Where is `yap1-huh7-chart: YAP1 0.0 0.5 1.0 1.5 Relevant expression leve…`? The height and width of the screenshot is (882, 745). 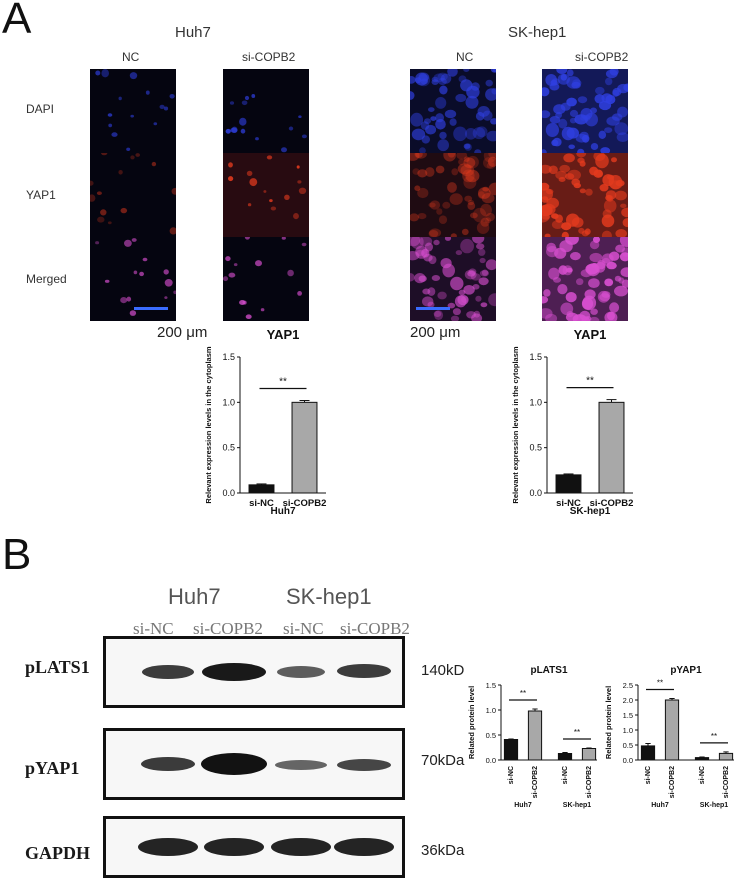 yap1-huh7-chart: YAP1 0.0 0.5 1.0 1.5 Relevant expression leve… is located at coordinates (265, 422).